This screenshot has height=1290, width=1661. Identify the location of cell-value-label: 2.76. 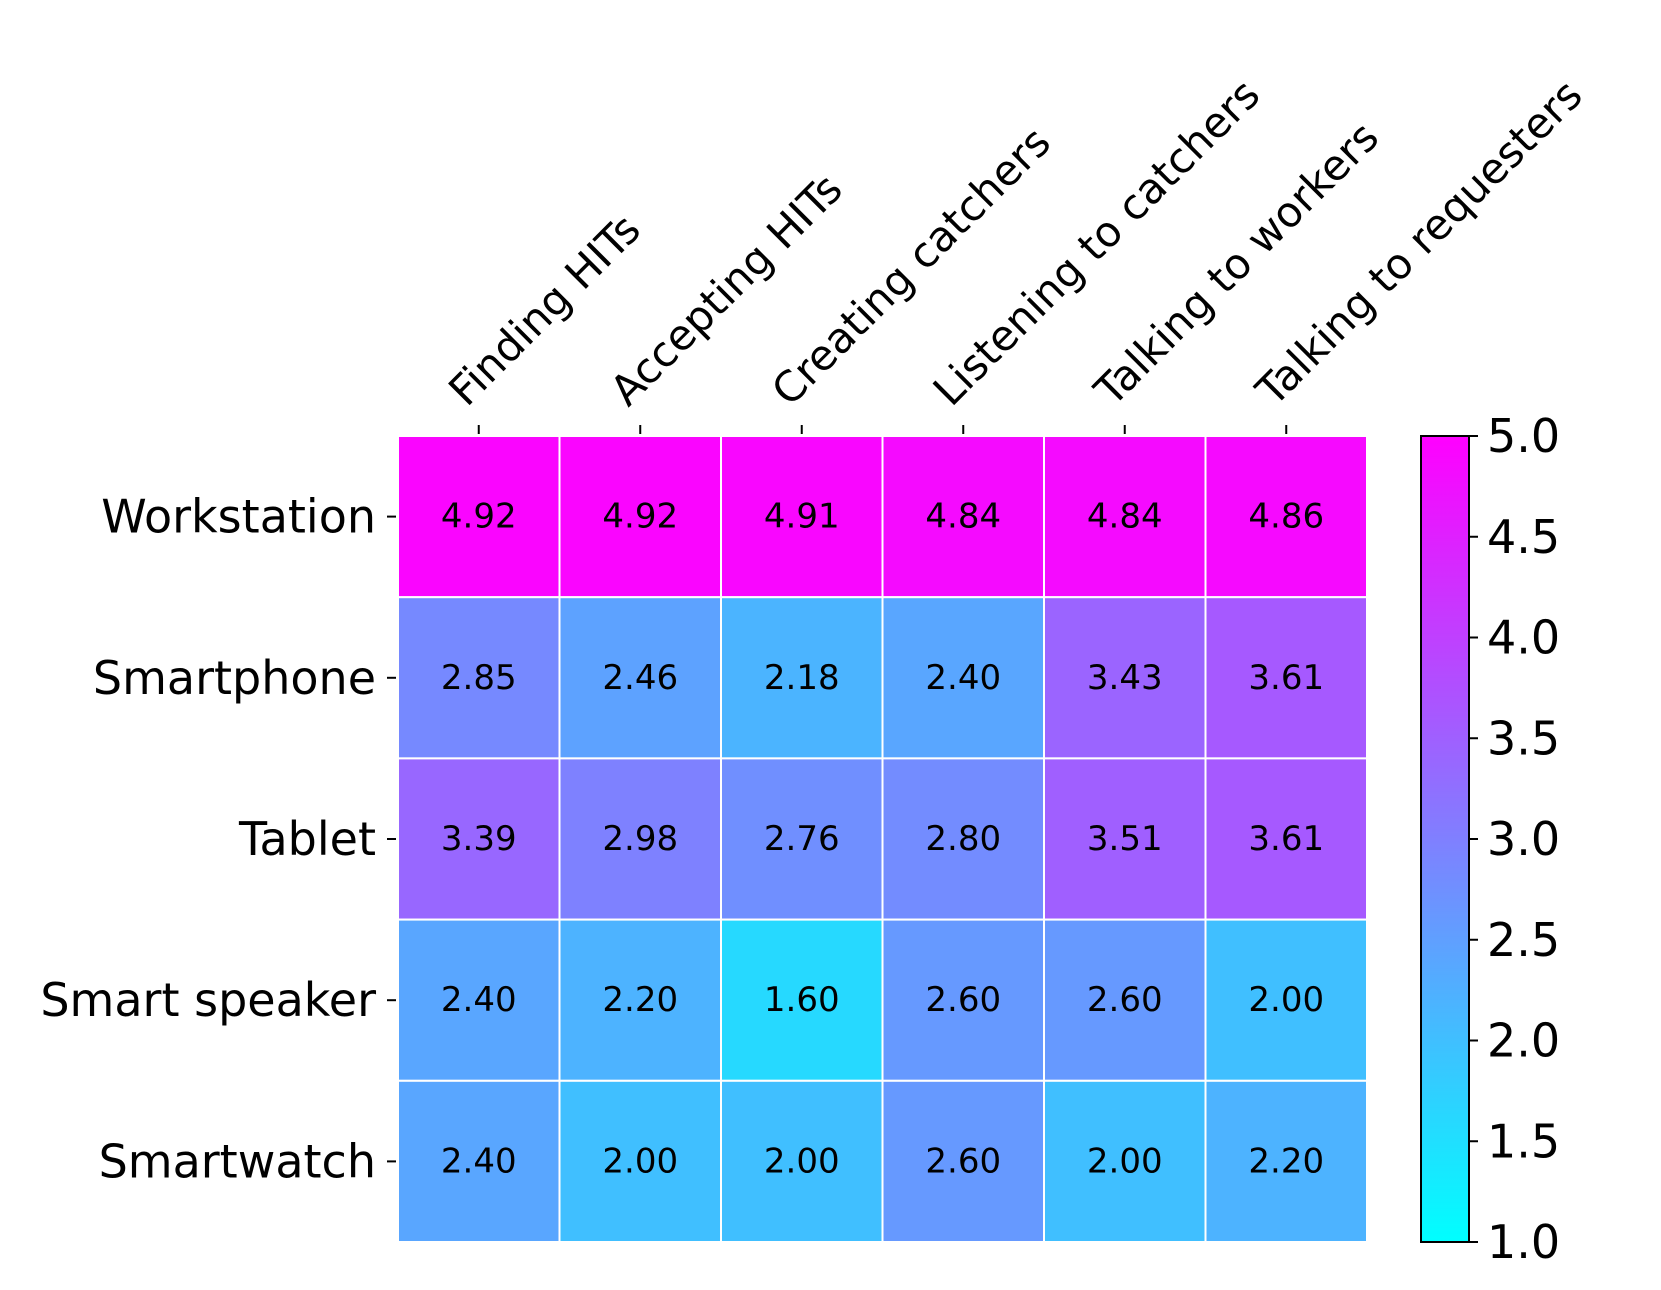
(802, 839).